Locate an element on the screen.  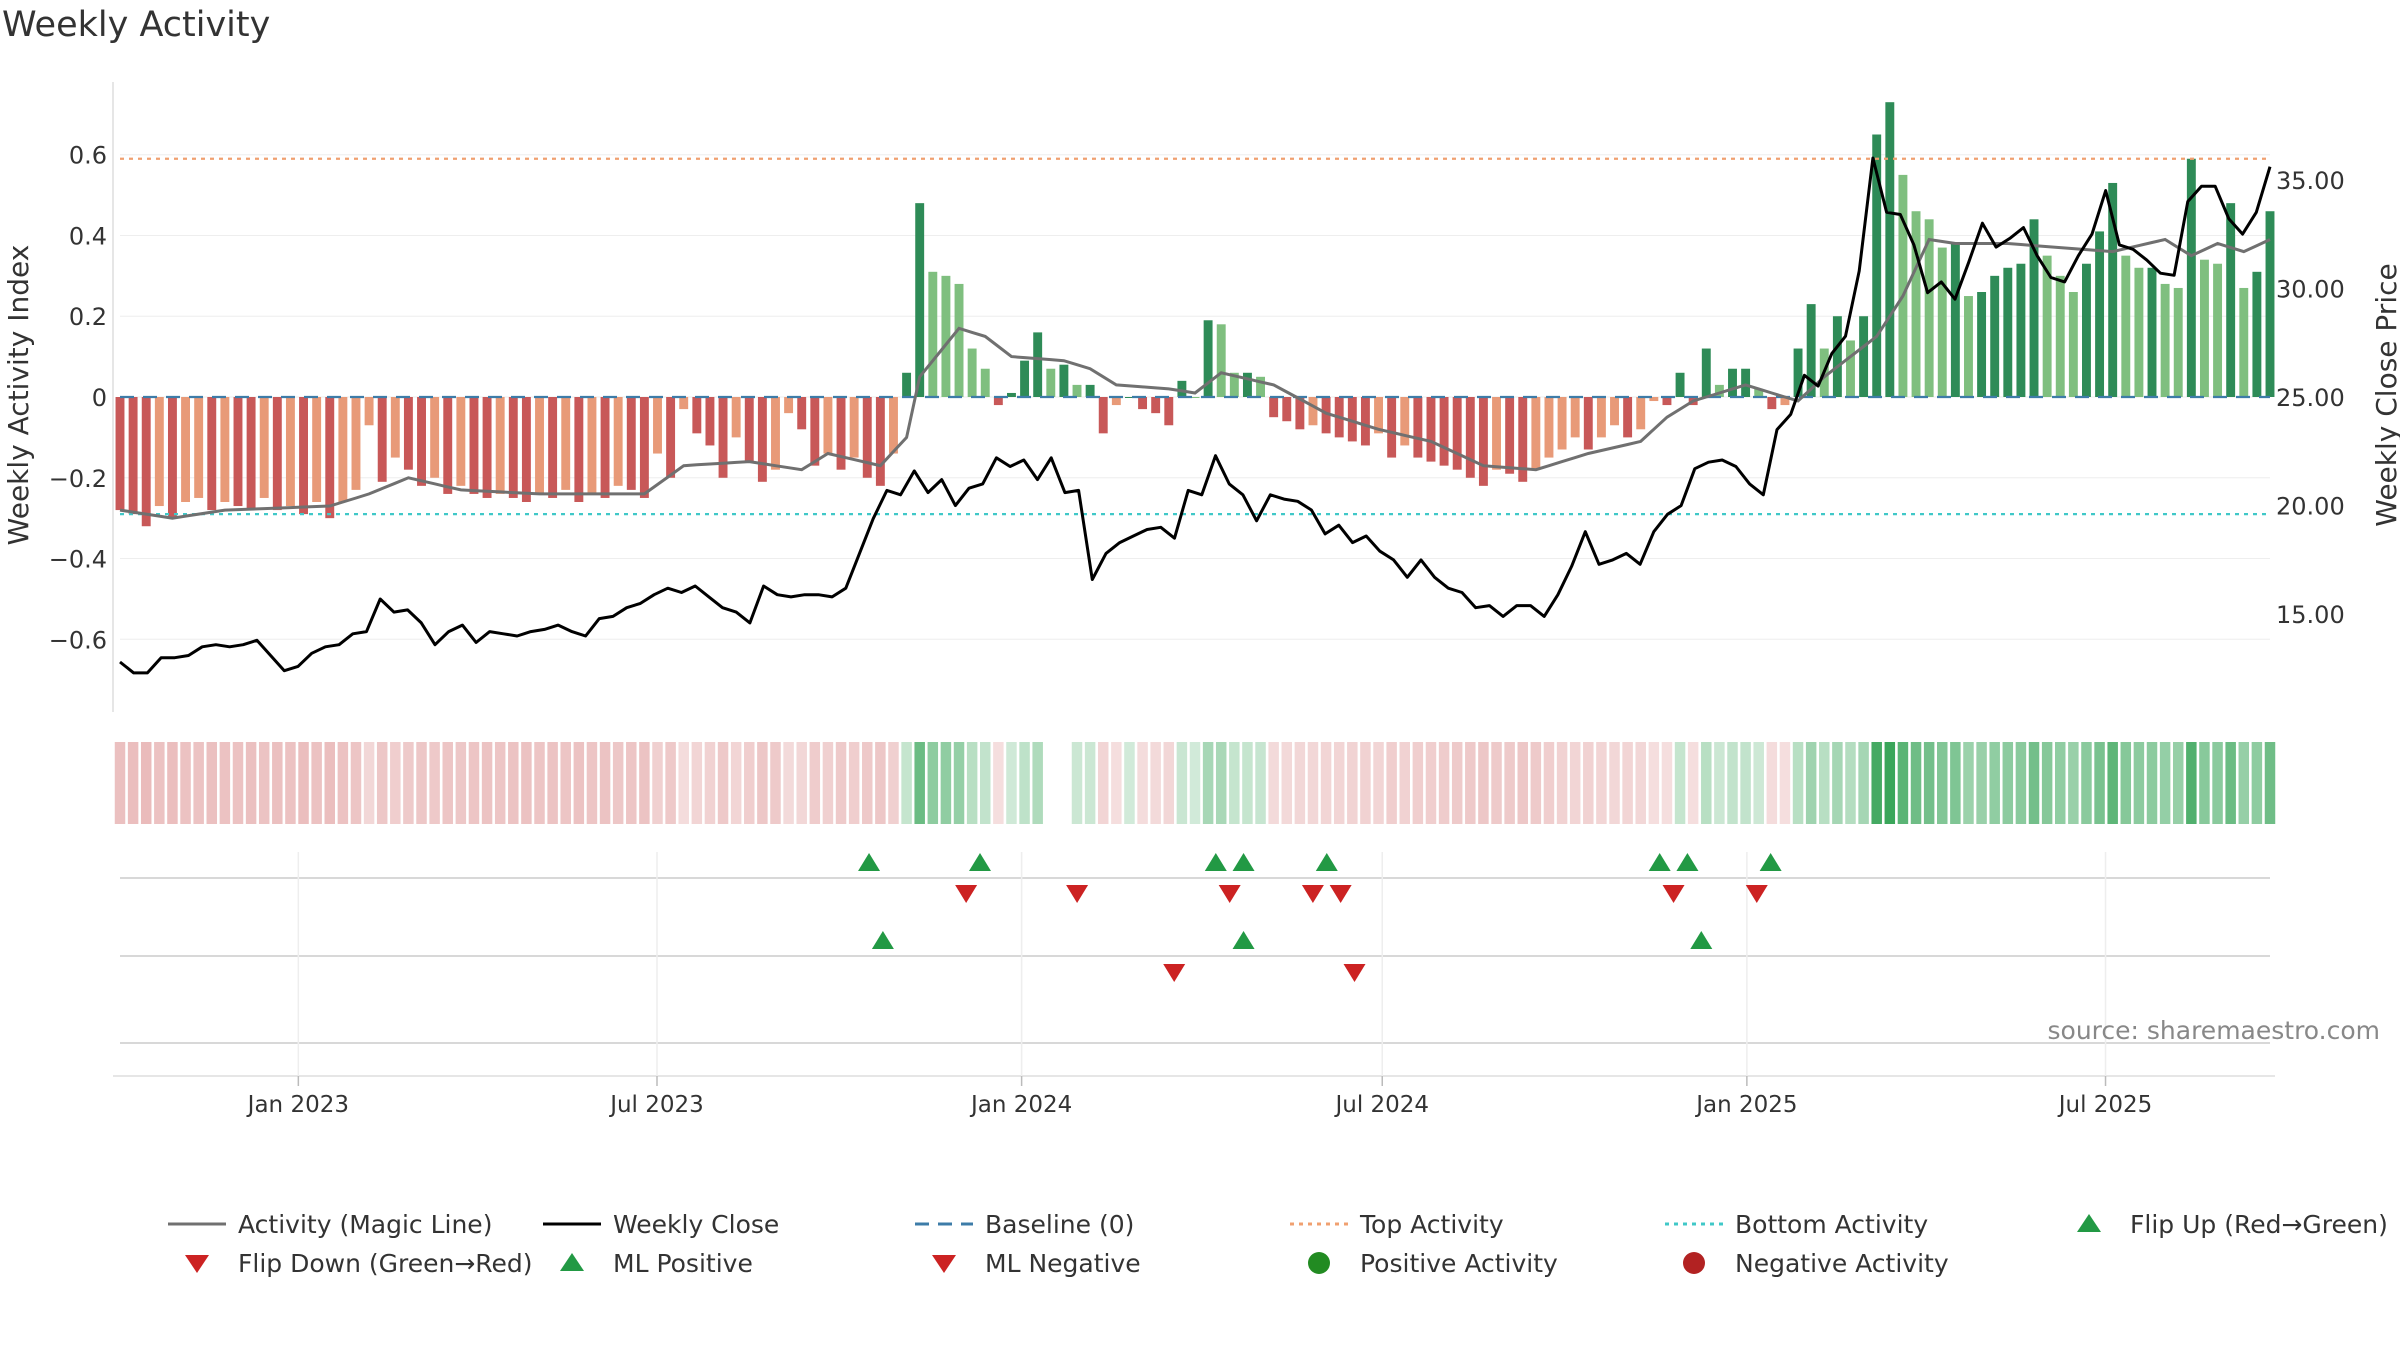
y-tick-label: 0.6 is located at coordinates (88, 156).